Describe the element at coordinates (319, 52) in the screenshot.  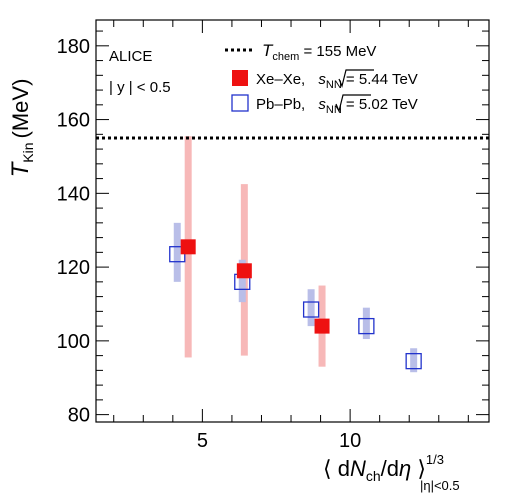
I see `legend-label-tchem: Tchem = 155 MeV` at that location.